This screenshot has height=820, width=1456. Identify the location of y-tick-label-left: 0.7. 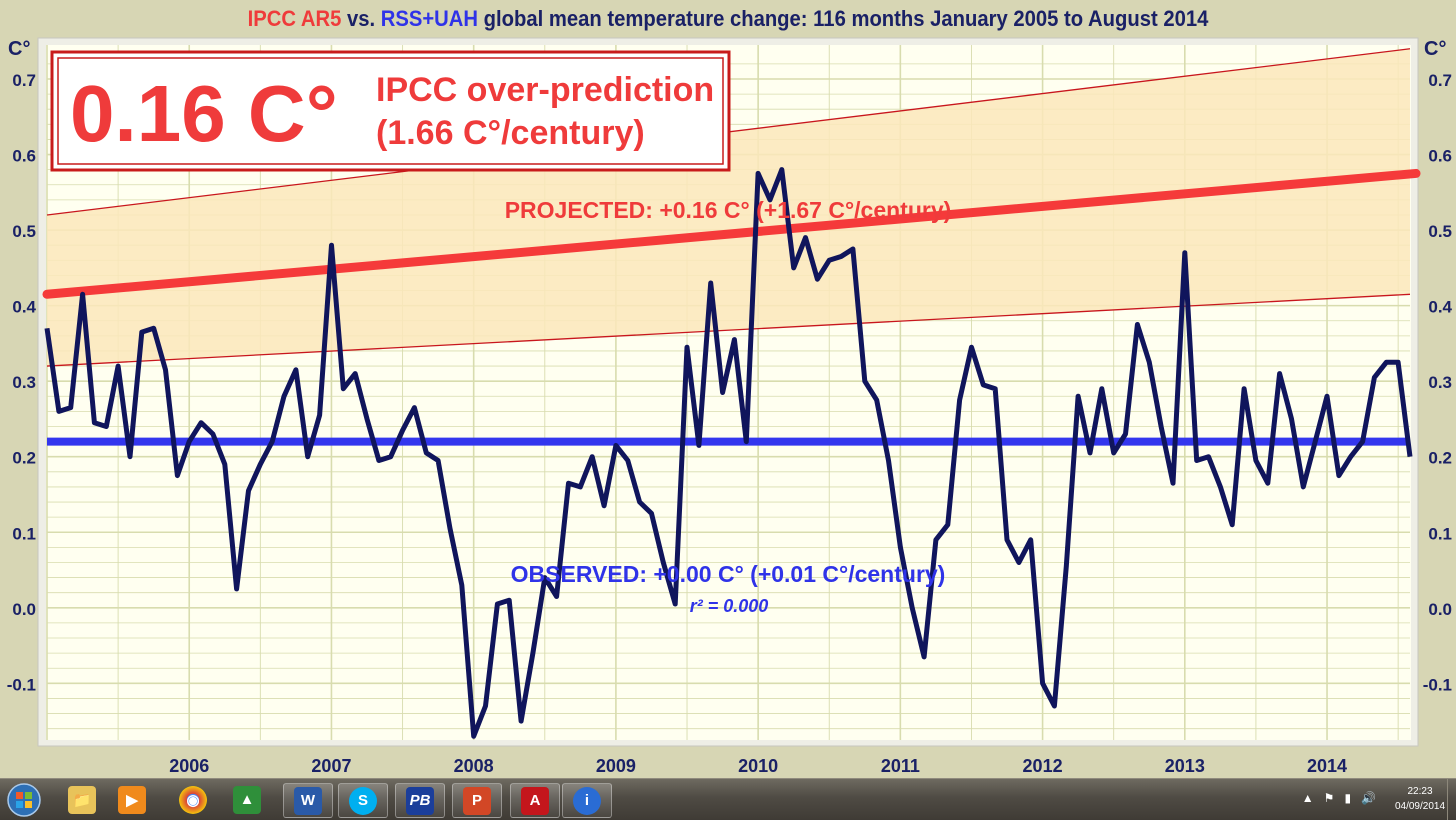
(24, 80).